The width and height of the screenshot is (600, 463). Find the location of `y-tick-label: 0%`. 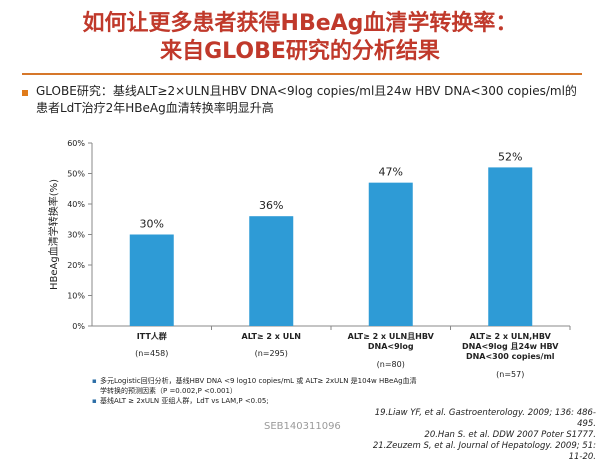

y-tick-label: 0% is located at coordinates (78, 326).